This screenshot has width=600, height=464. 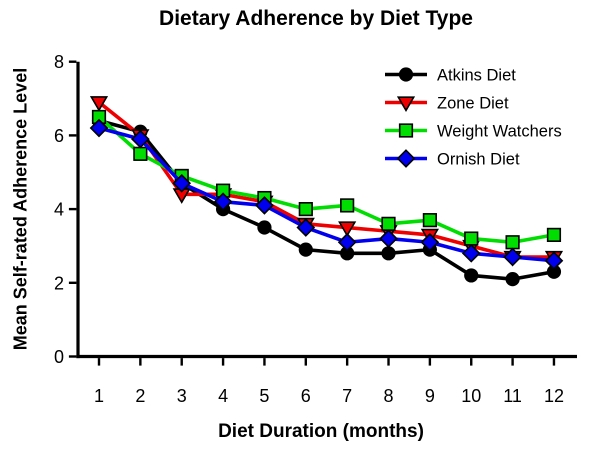 What do you see at coordinates (389, 396) in the screenshot?
I see `x-tick-label: 8` at bounding box center [389, 396].